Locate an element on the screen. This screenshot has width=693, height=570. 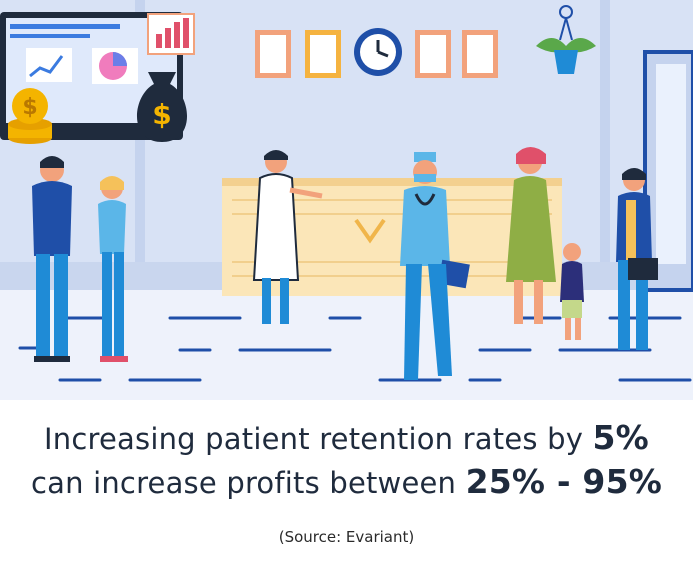
headline-line-1-text: Increasing patient retention rates by is located at coordinates (318, 439).